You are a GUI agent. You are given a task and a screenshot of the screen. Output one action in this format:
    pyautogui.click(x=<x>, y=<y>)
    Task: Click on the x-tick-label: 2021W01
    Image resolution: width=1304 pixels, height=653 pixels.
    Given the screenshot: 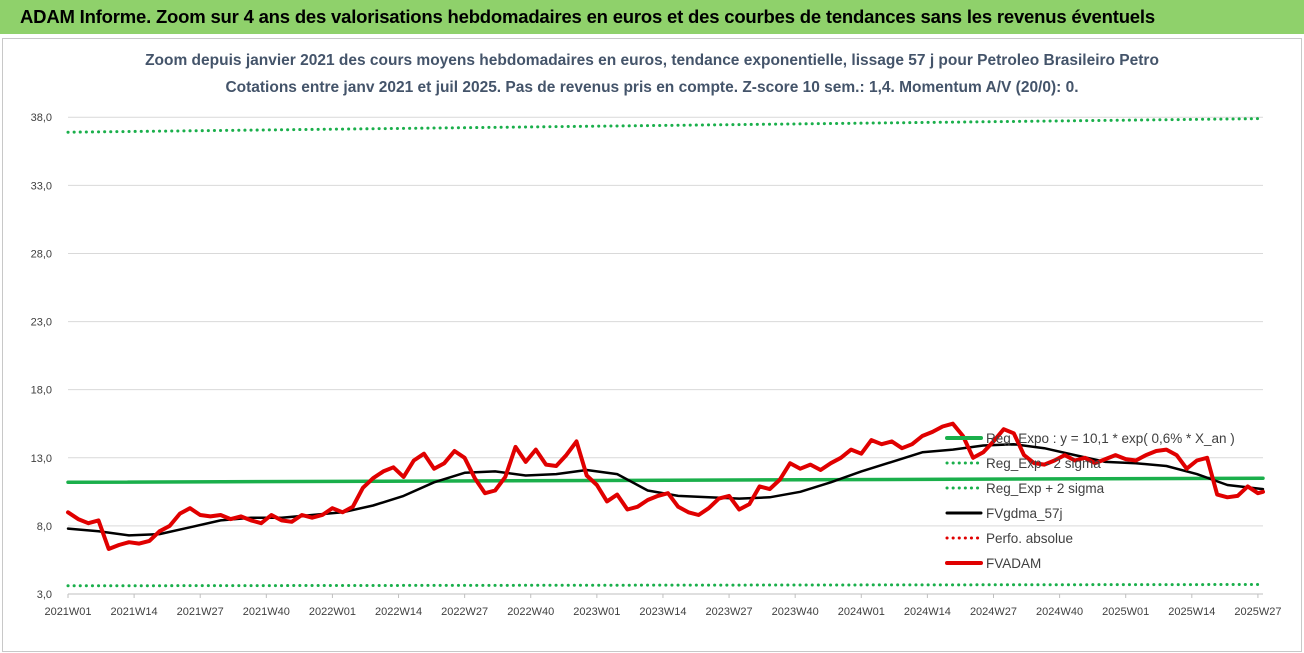 What is the action you would take?
    pyautogui.click(x=67, y=612)
    